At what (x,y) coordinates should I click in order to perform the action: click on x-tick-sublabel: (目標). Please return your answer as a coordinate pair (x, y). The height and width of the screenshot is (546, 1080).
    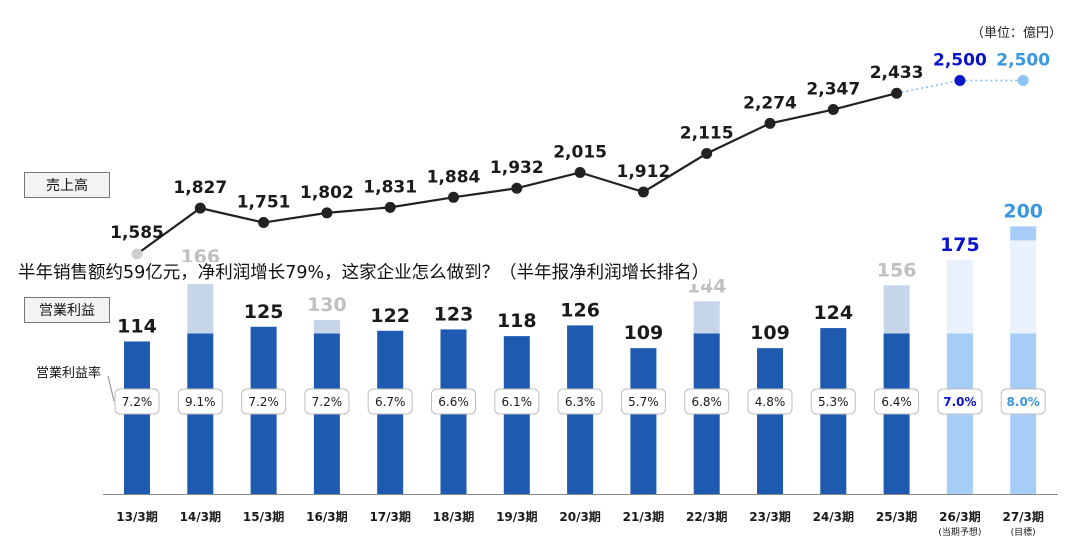
    Looking at the image, I should click on (1023, 532).